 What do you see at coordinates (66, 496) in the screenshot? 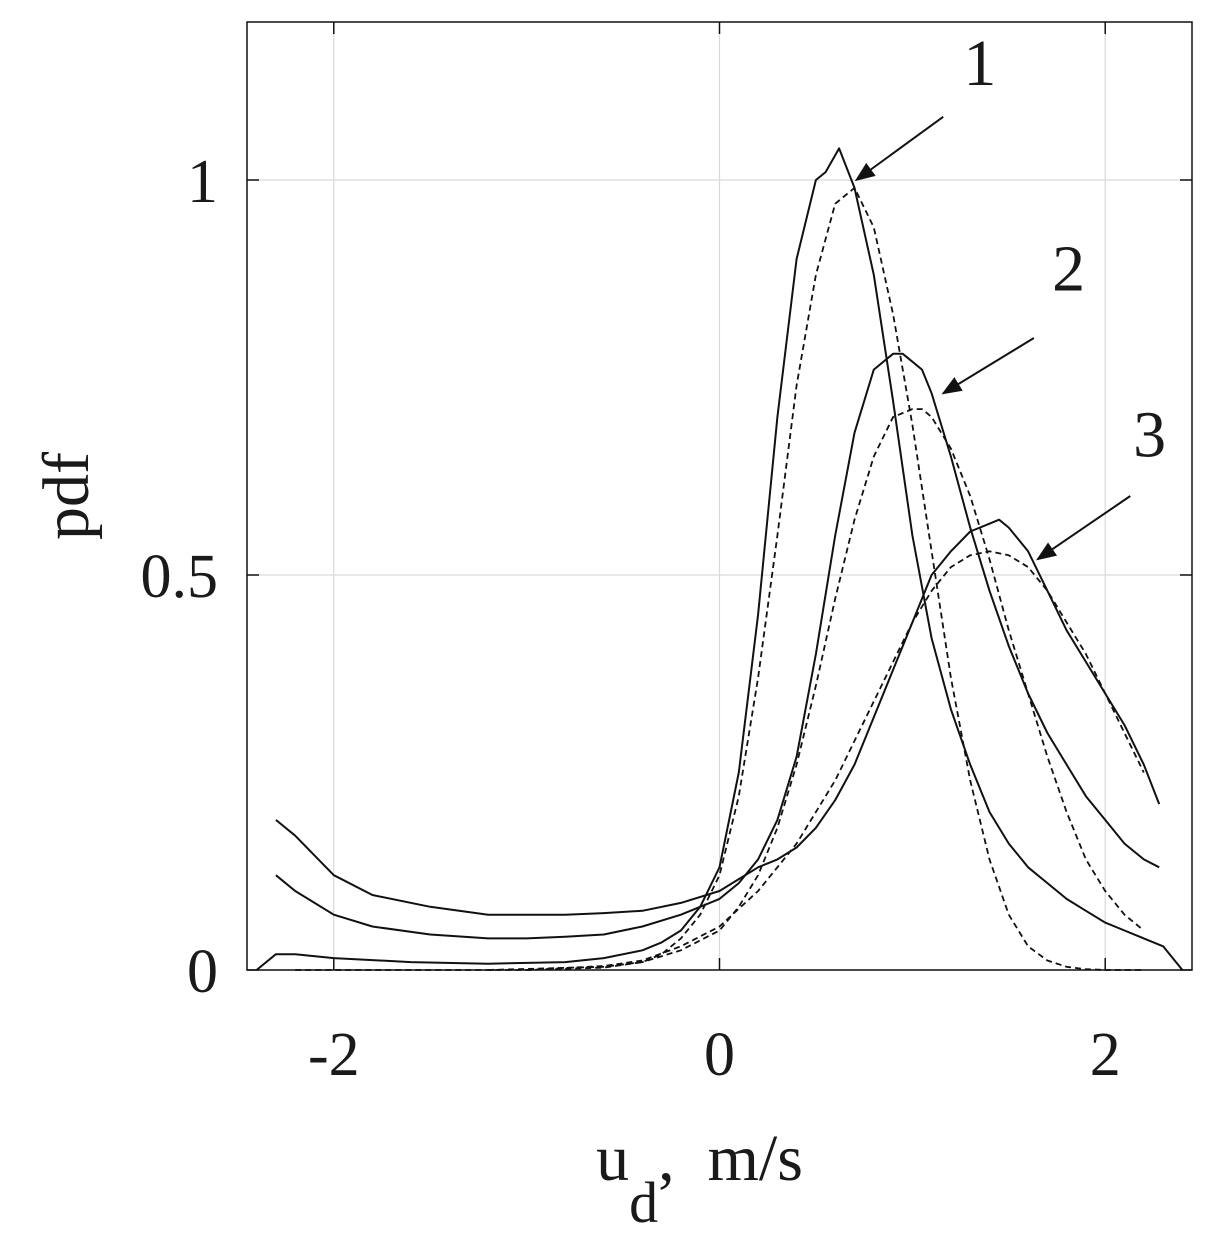
I see `y-axis-label: pdf` at bounding box center [66, 496].